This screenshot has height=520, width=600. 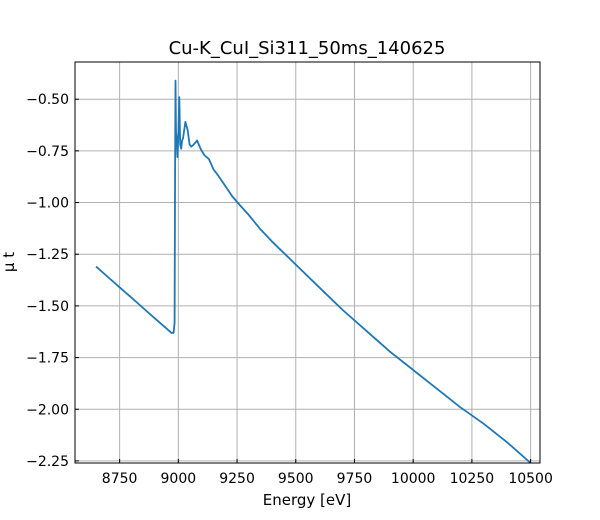 What do you see at coordinates (52, 281) in the screenshot?
I see `y-axis: −0.50 −0.75 −1.00 −1.25 −1.50 −1.75 −2.00 −2.25` at bounding box center [52, 281].